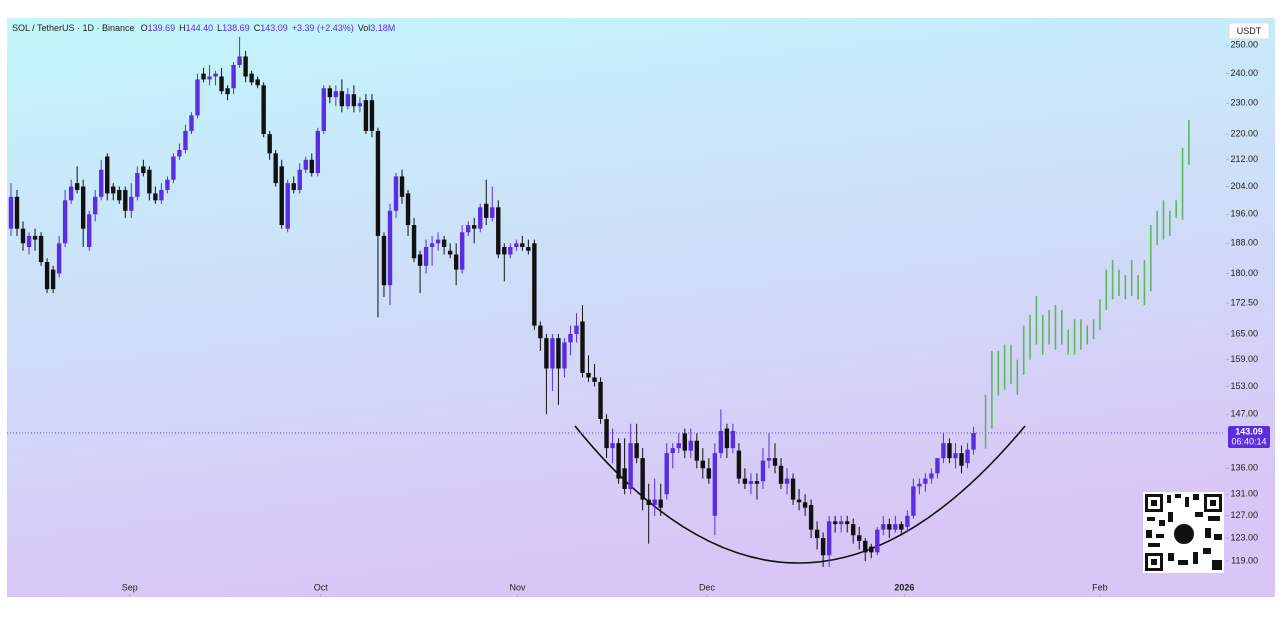 The image size is (1280, 639). Describe the element at coordinates (257, 28) in the screenshot. I see `legend-key: C` at that location.